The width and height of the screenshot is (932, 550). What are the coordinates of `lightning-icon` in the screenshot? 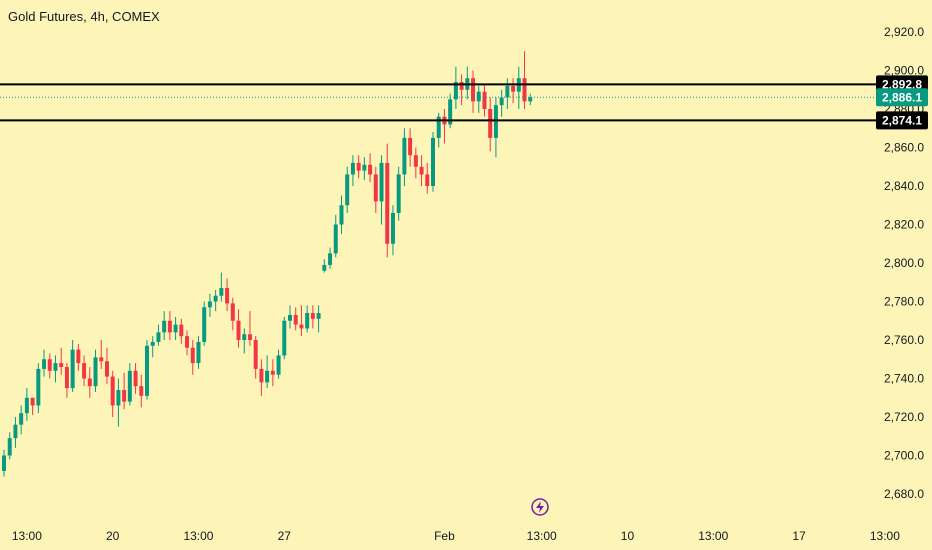 It's located at (540, 507).